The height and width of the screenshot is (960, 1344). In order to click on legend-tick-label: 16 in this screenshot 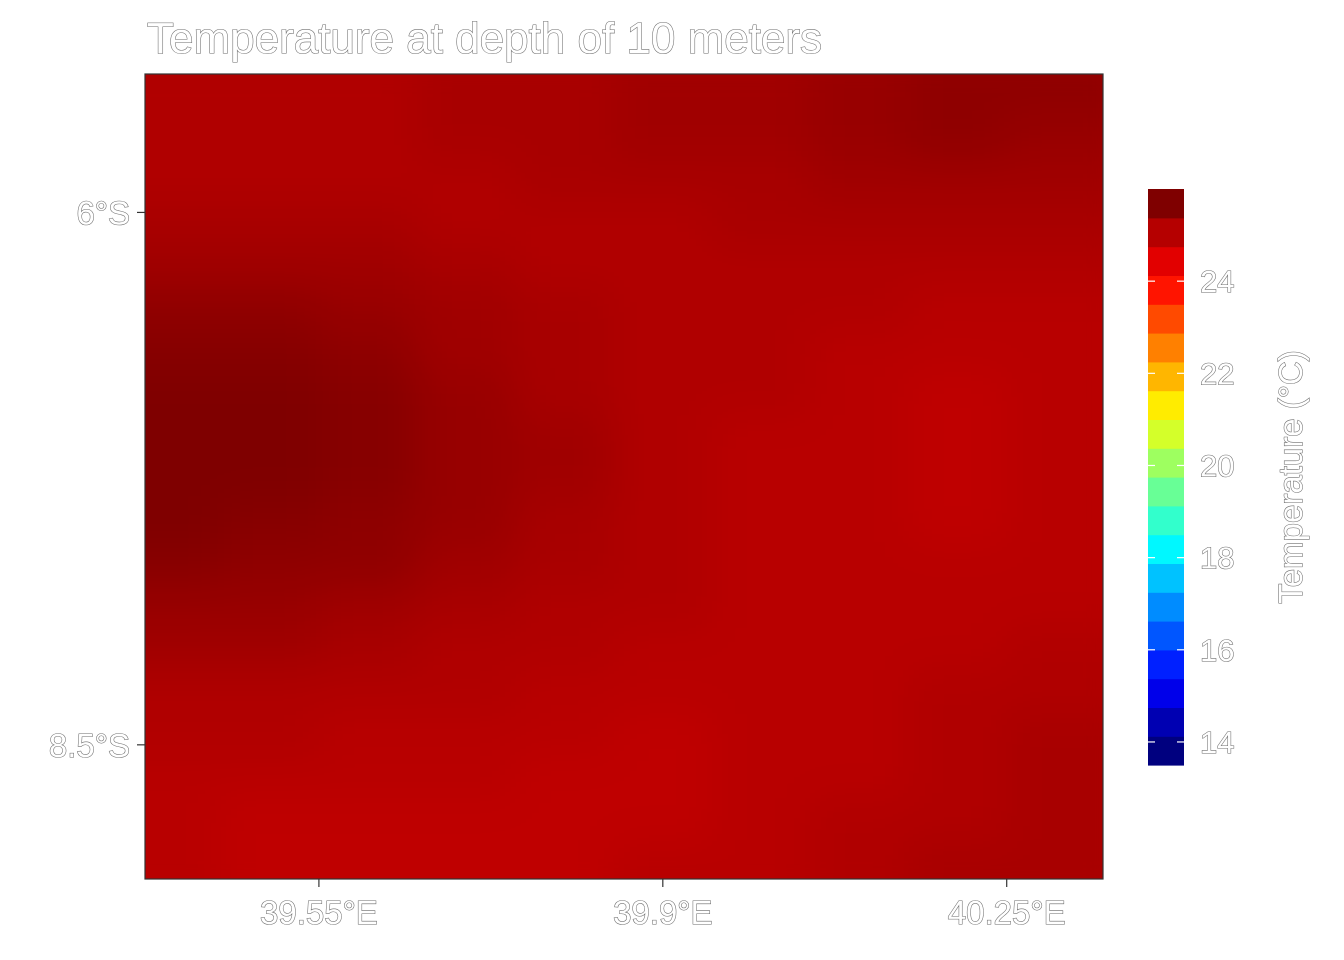, I will do `click(1217, 650)`.